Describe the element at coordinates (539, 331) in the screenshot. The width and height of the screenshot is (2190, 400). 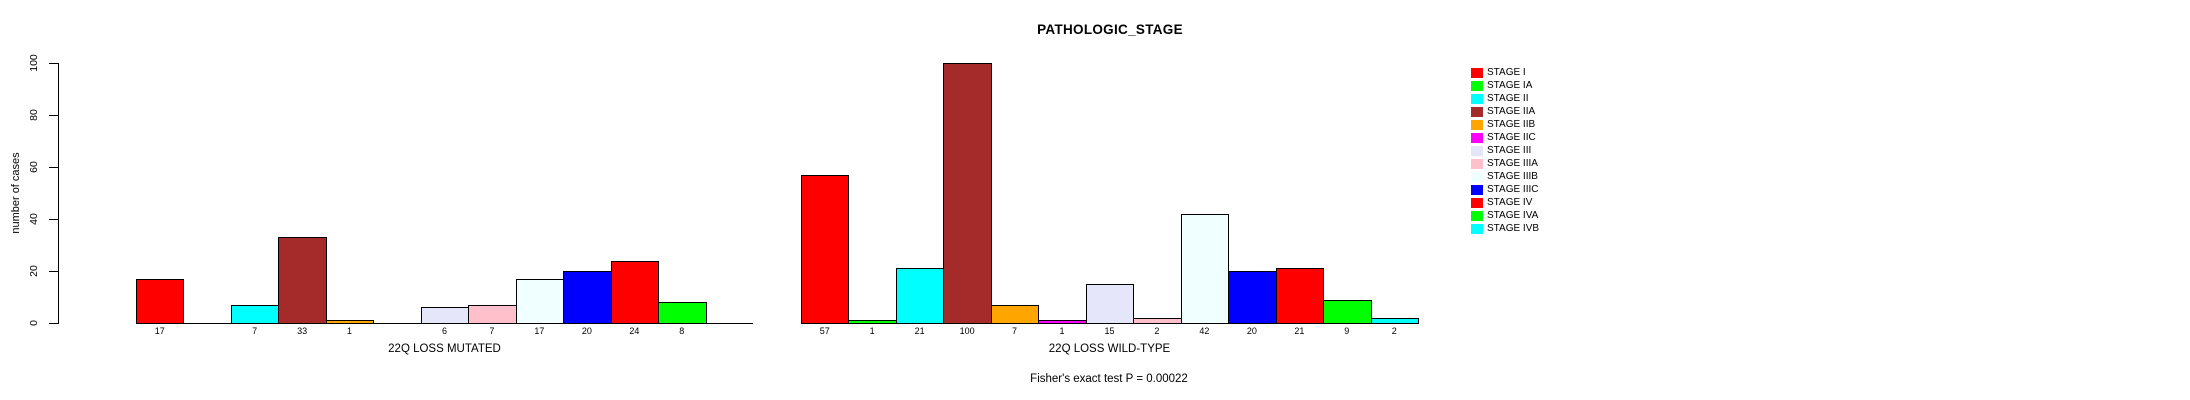
I see `bar-value-label: 17` at that location.